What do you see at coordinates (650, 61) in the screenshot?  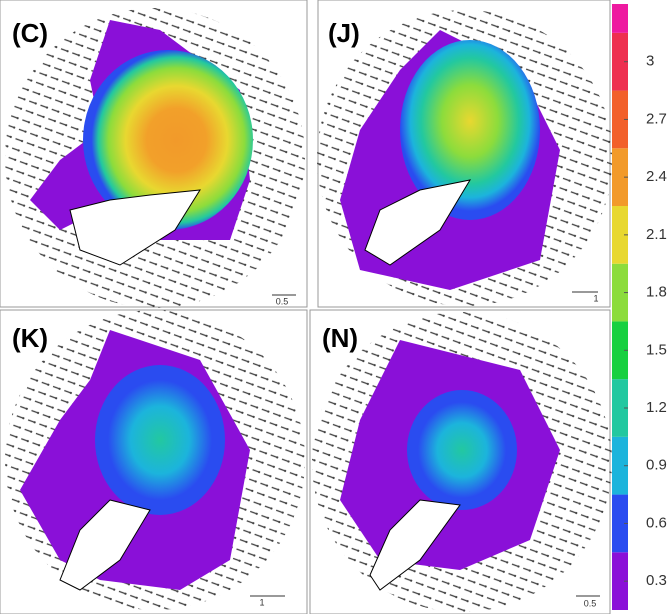 I see `tick-label: 3` at bounding box center [650, 61].